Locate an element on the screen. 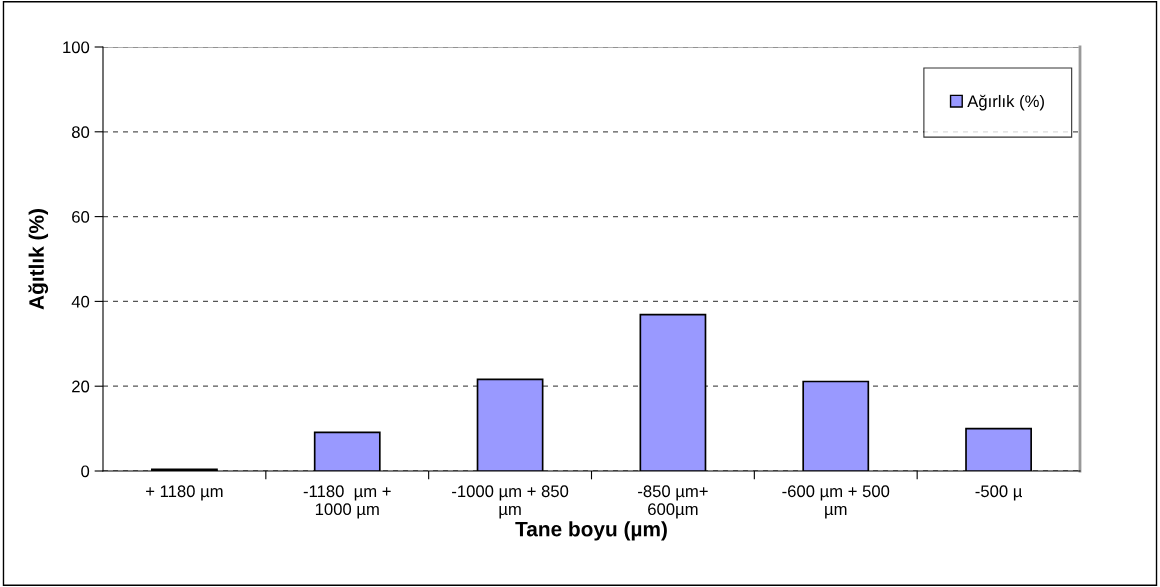 This screenshot has height=587, width=1160. x-axis-title: Tane boyu (µm) is located at coordinates (591, 531).